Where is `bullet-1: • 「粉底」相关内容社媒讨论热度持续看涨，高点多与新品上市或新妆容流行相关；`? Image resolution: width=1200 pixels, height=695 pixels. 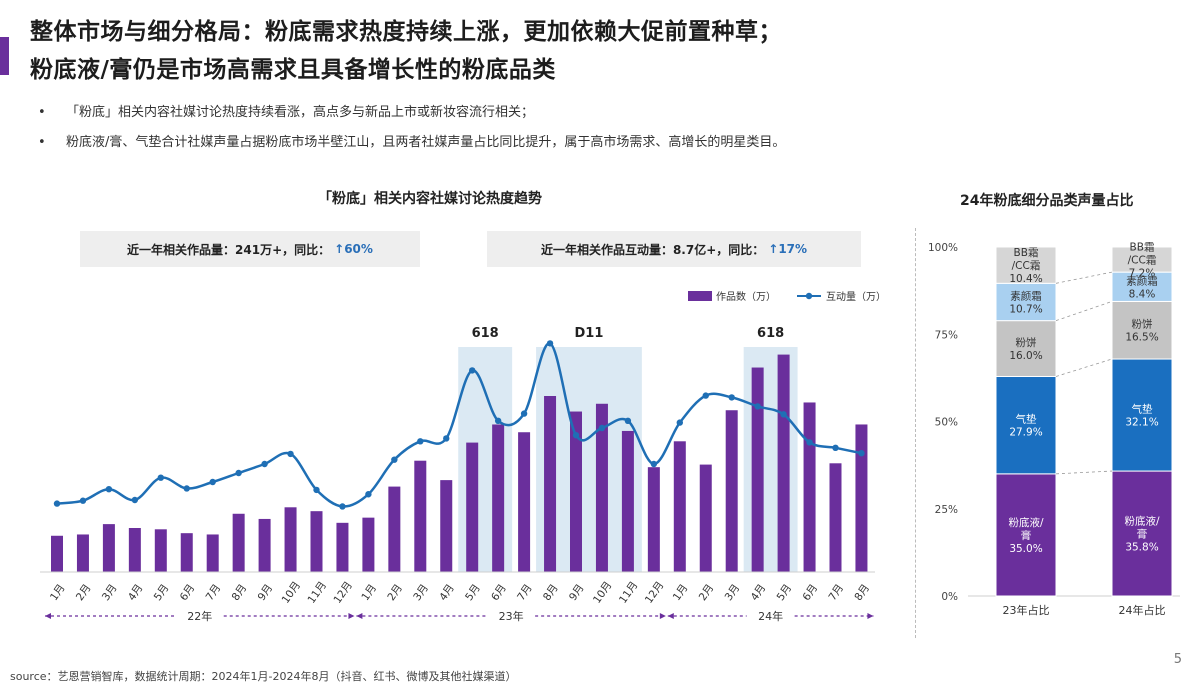
bullet-1: • 「粉底」相关内容社媒讨论热度持续看涨，高点多与新品上市或新妆容流行相关； is located at coordinates (286, 110).